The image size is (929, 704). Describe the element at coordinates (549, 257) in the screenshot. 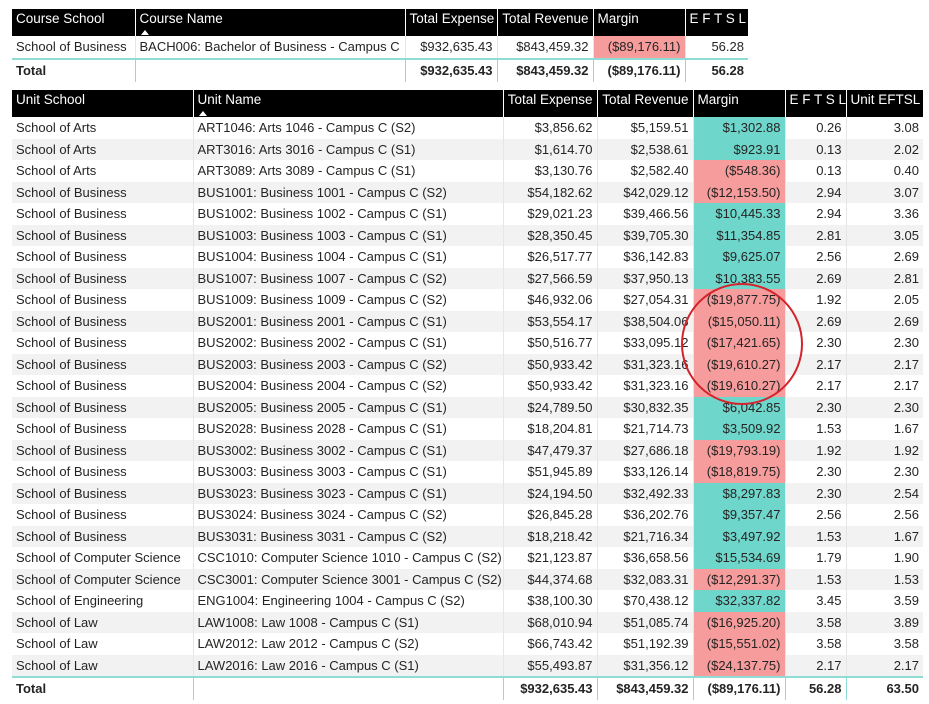

I see `total-expense-cell: $26,517.77` at that location.